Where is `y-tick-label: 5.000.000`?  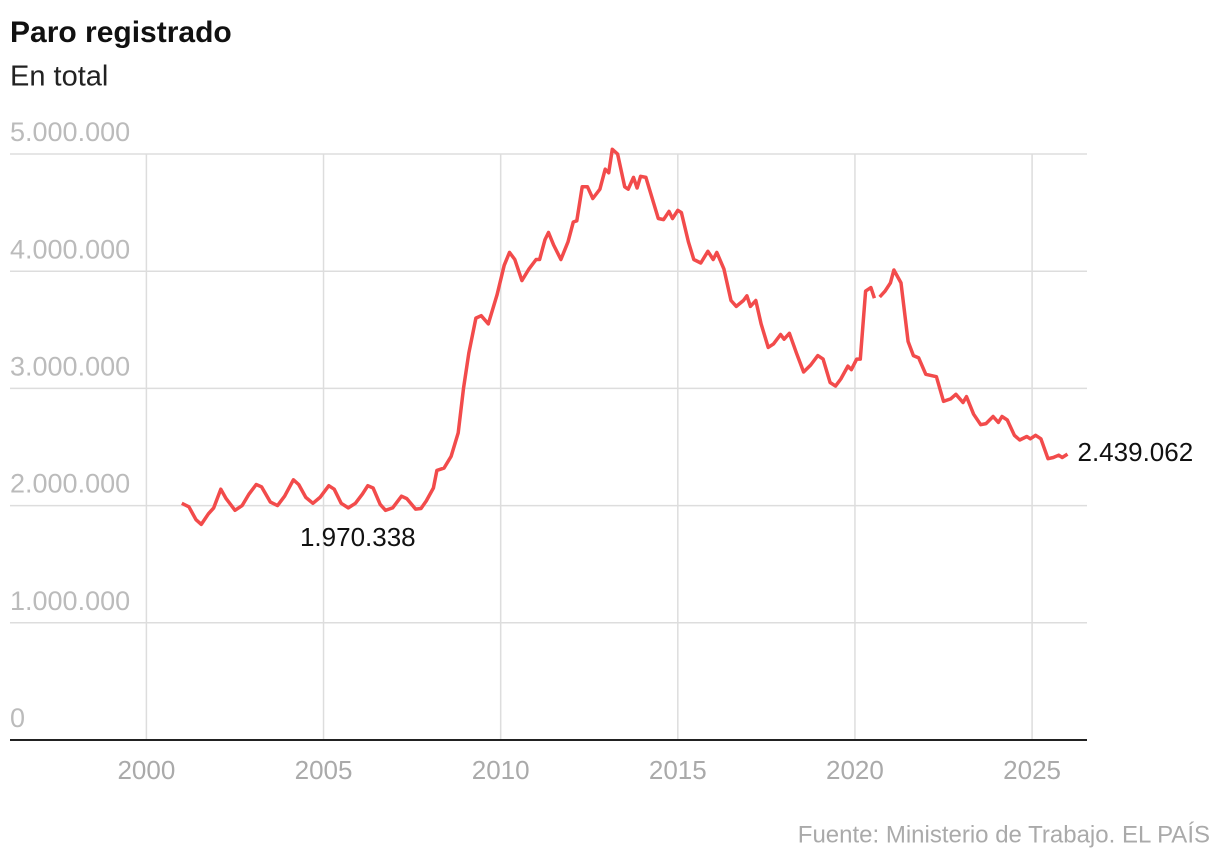
y-tick-label: 5.000.000 is located at coordinates (70, 132).